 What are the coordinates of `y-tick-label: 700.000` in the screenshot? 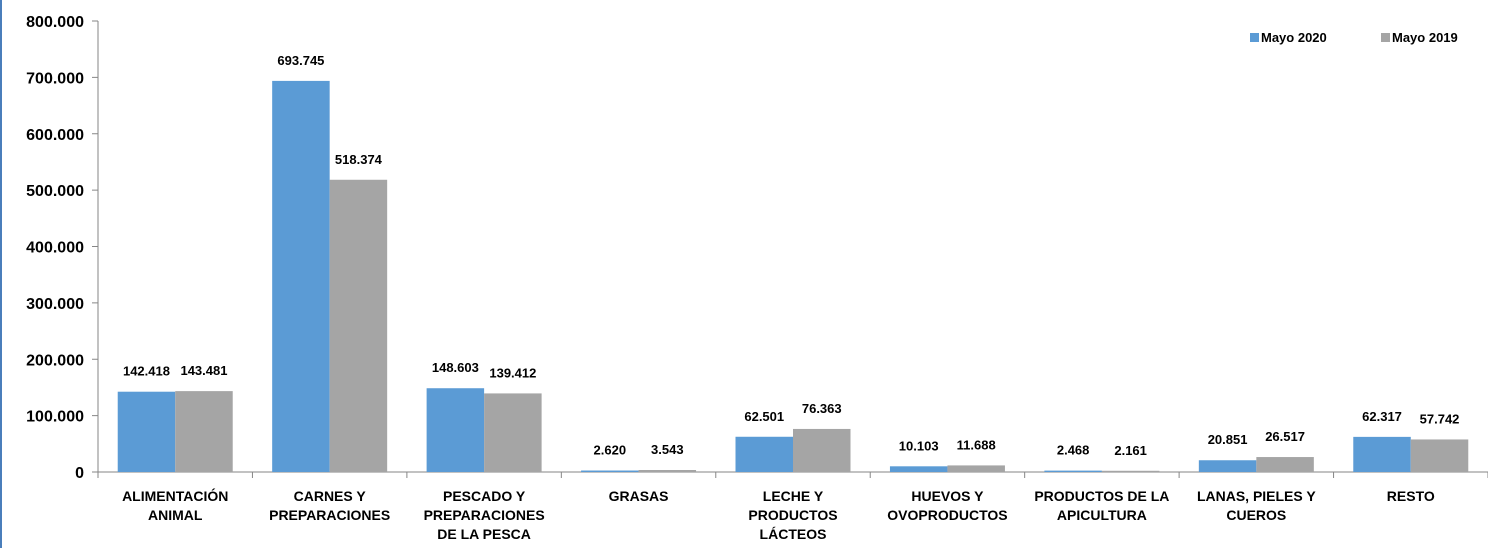 It's located at (55, 78).